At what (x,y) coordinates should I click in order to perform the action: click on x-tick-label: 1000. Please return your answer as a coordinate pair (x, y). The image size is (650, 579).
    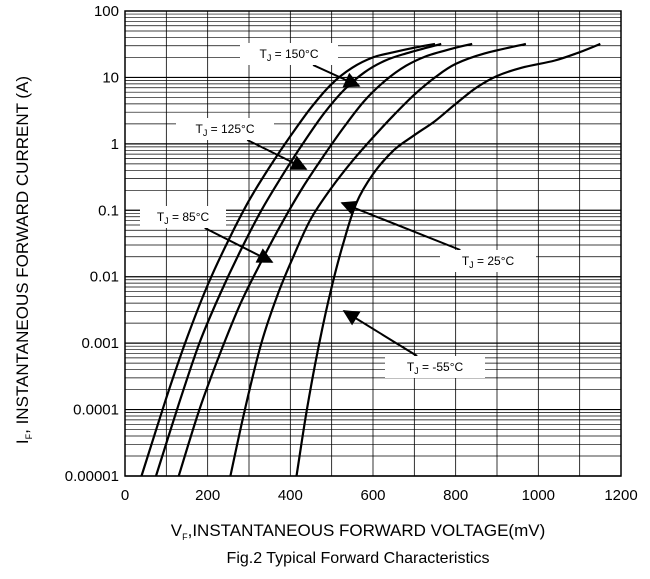
    Looking at the image, I should click on (538, 495).